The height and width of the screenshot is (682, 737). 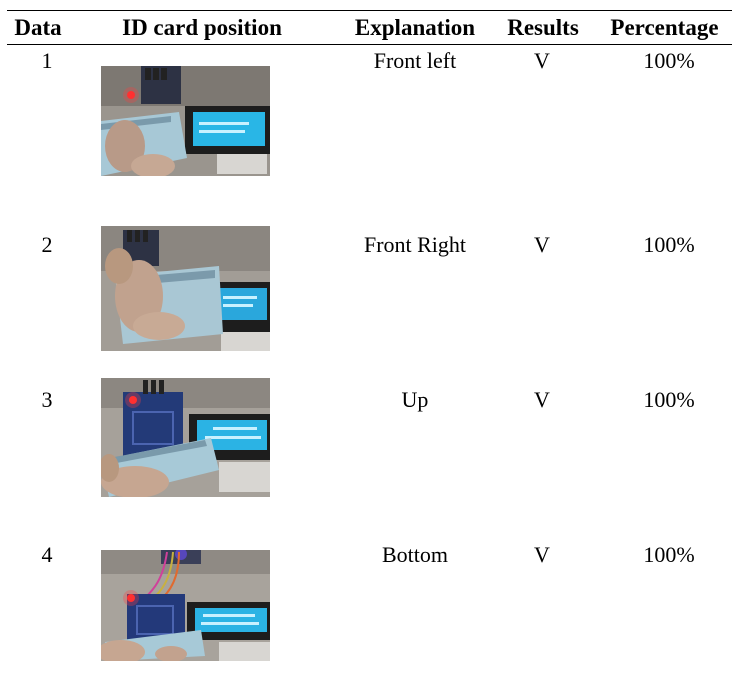 What do you see at coordinates (543, 27) in the screenshot?
I see `header-results: Results` at bounding box center [543, 27].